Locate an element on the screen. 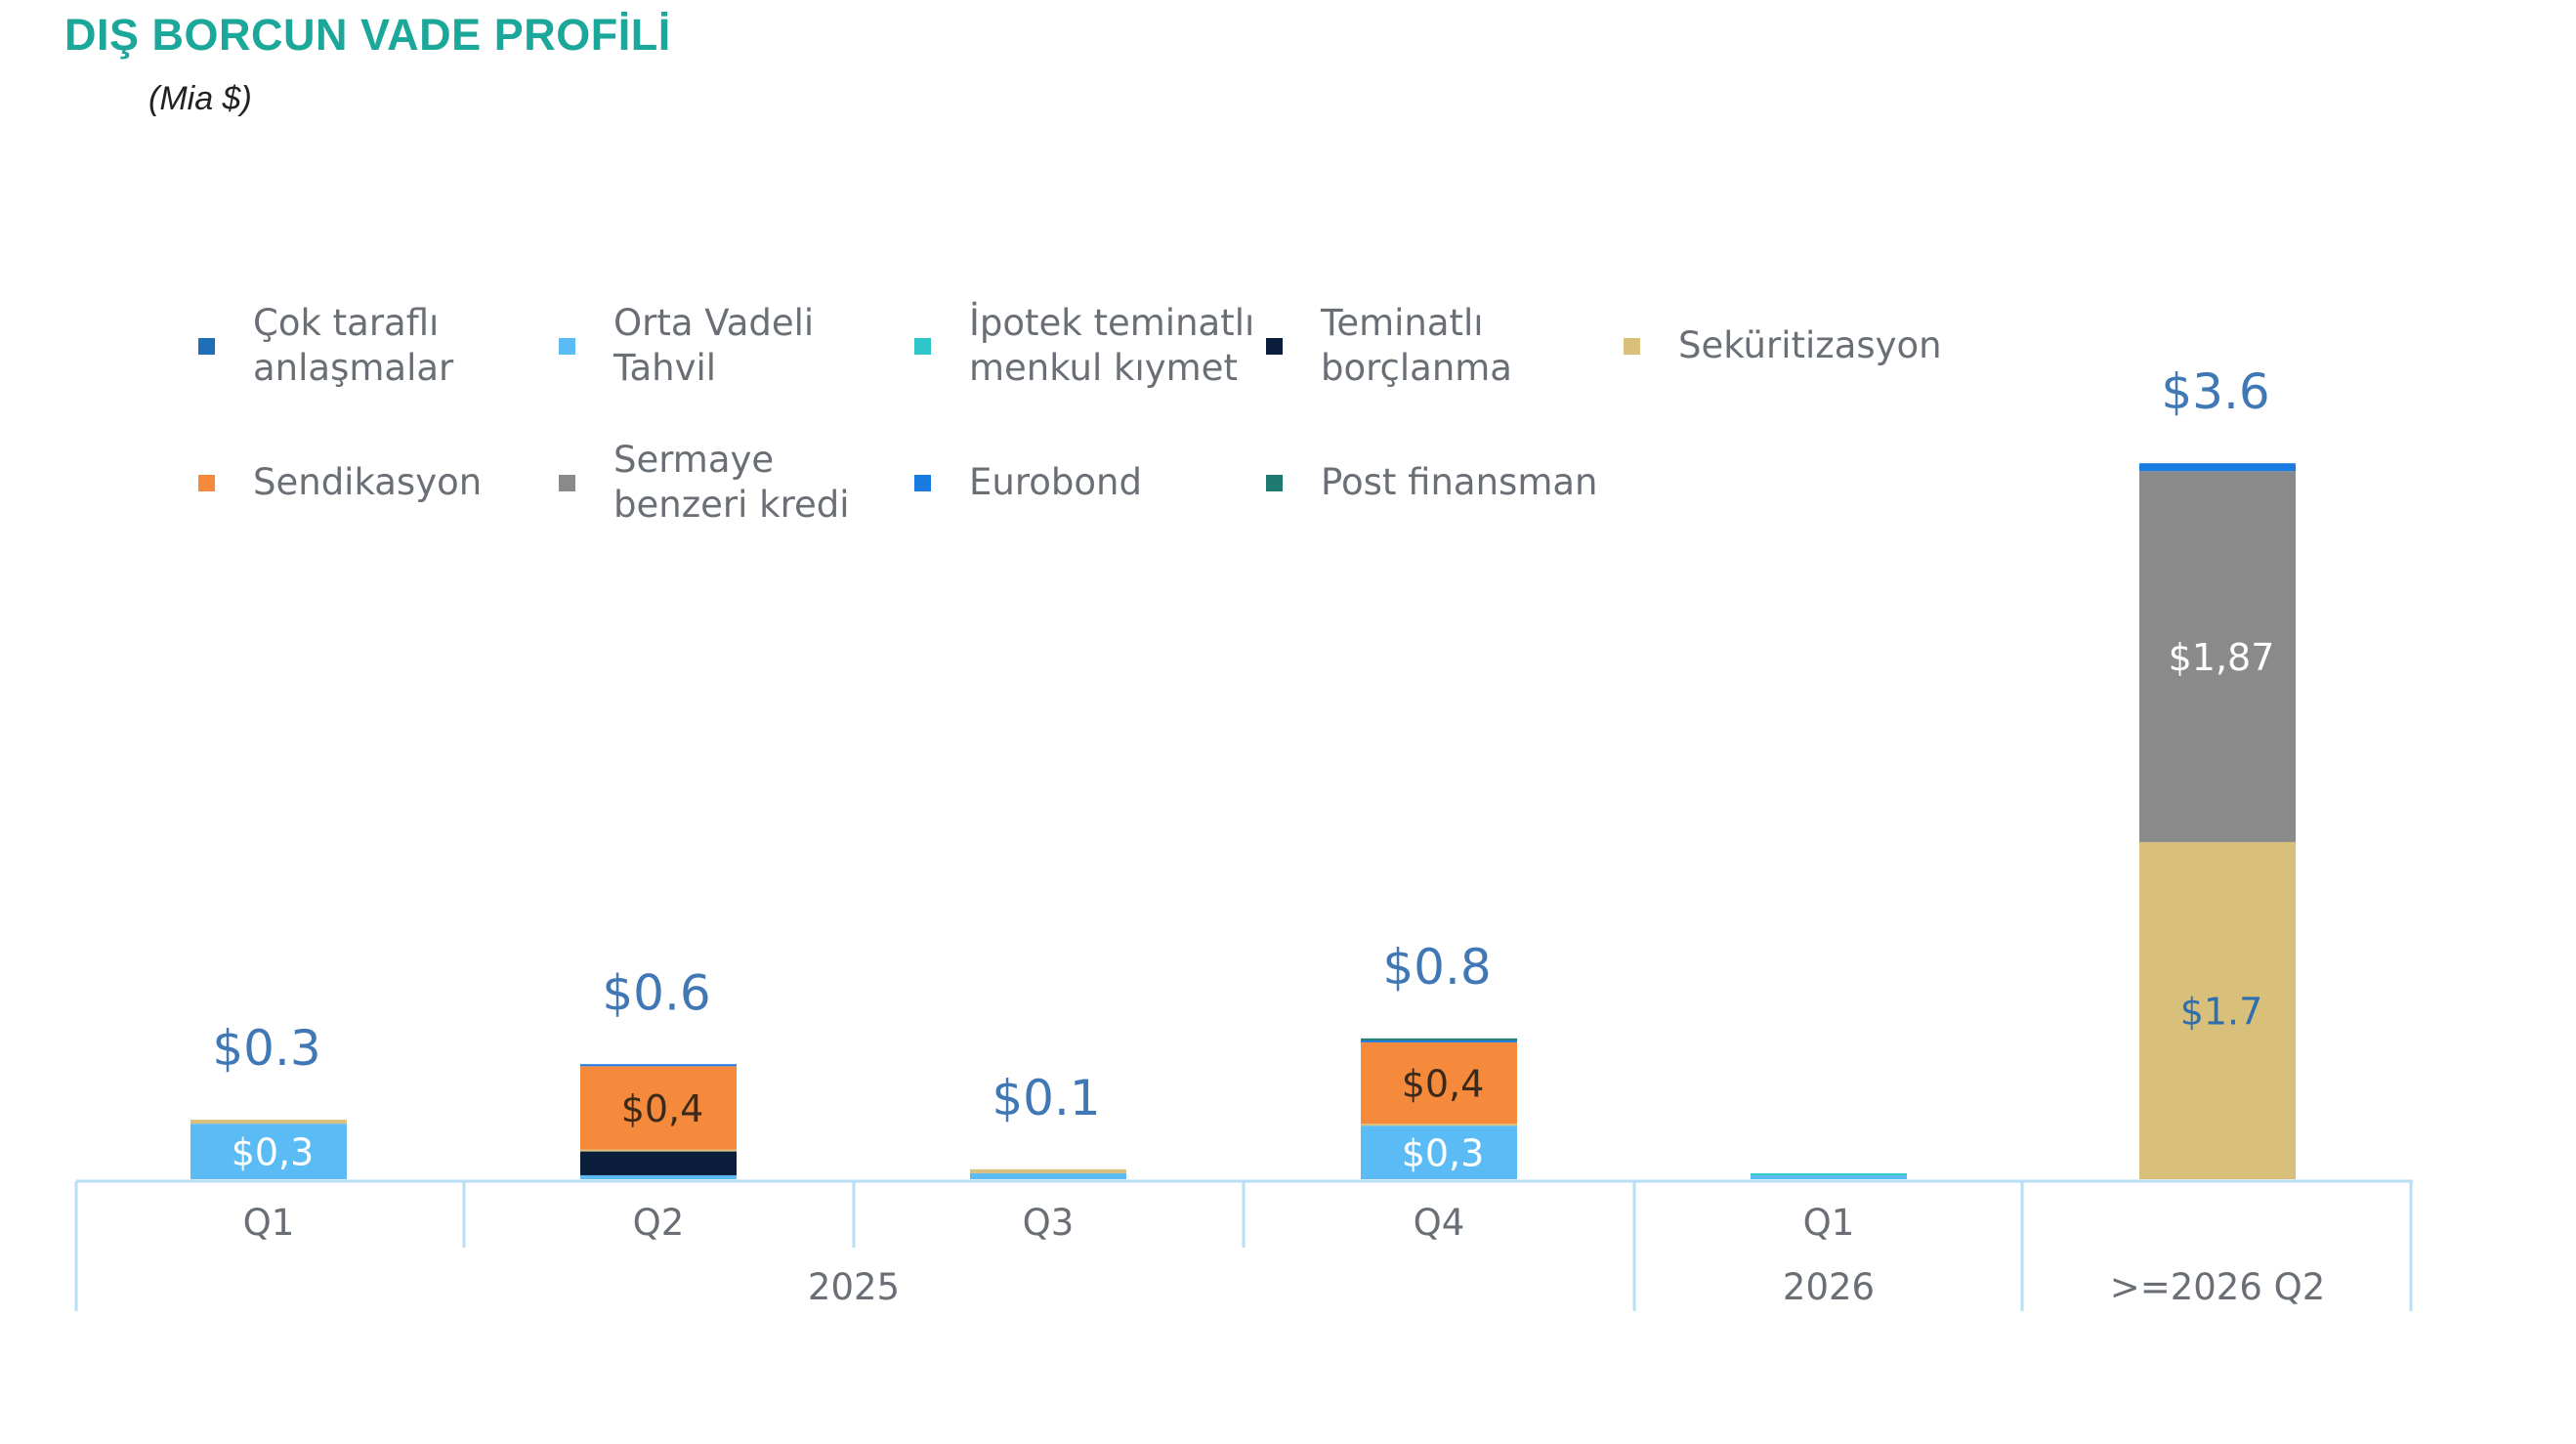 The height and width of the screenshot is (1444, 2576). legend-label: İpotek teminatlı menkul kıymet is located at coordinates (1111, 345).